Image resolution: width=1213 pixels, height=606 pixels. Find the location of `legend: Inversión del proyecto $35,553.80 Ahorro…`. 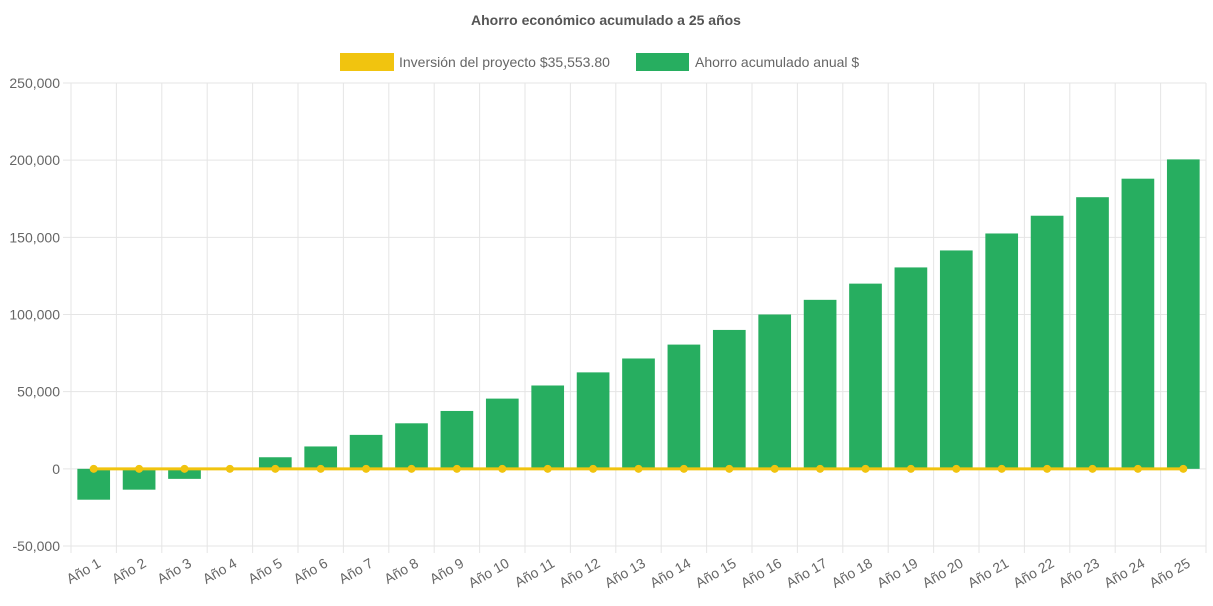

legend: Inversión del proyecto $35,553.80 Ahorro… is located at coordinates (599, 62).